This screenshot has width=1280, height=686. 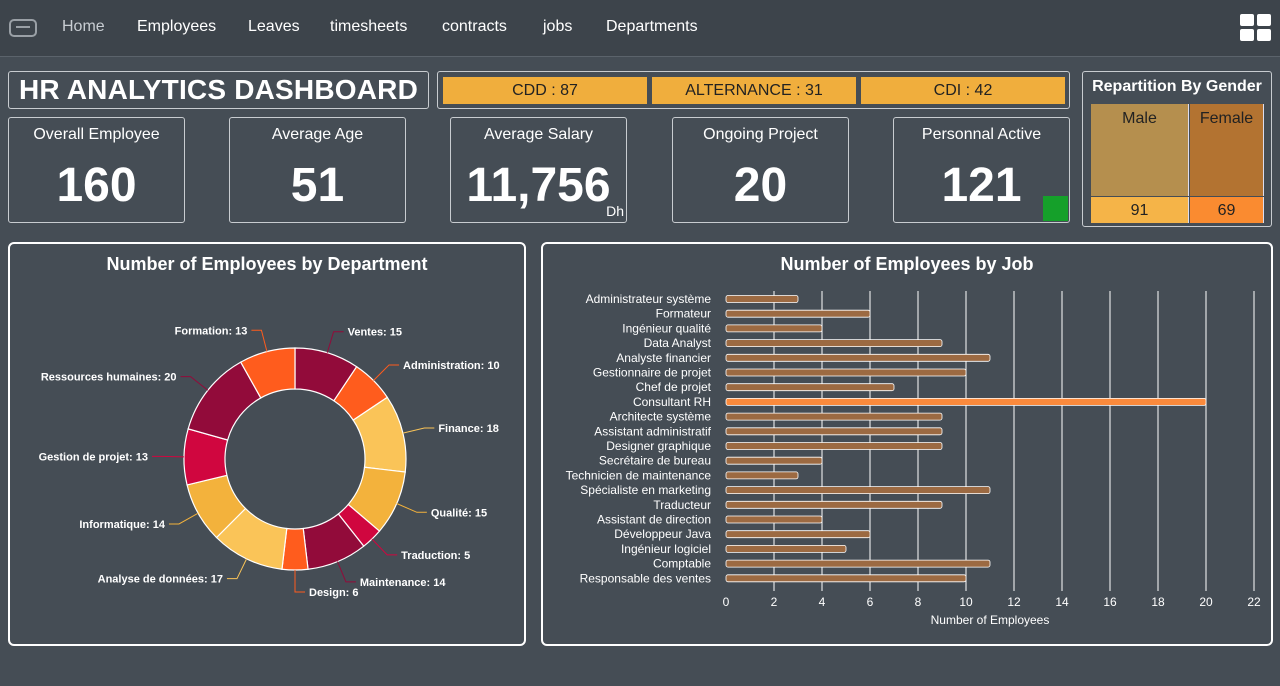 I want to click on female-label: Female, so click(x=1226, y=118).